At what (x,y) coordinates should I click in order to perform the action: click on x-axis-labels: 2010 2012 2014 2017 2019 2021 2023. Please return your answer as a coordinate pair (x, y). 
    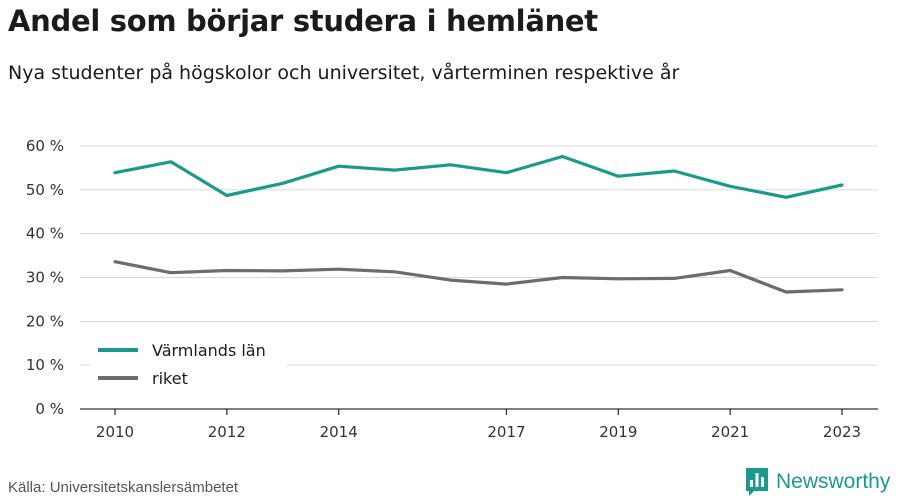
    Looking at the image, I should click on (478, 432).